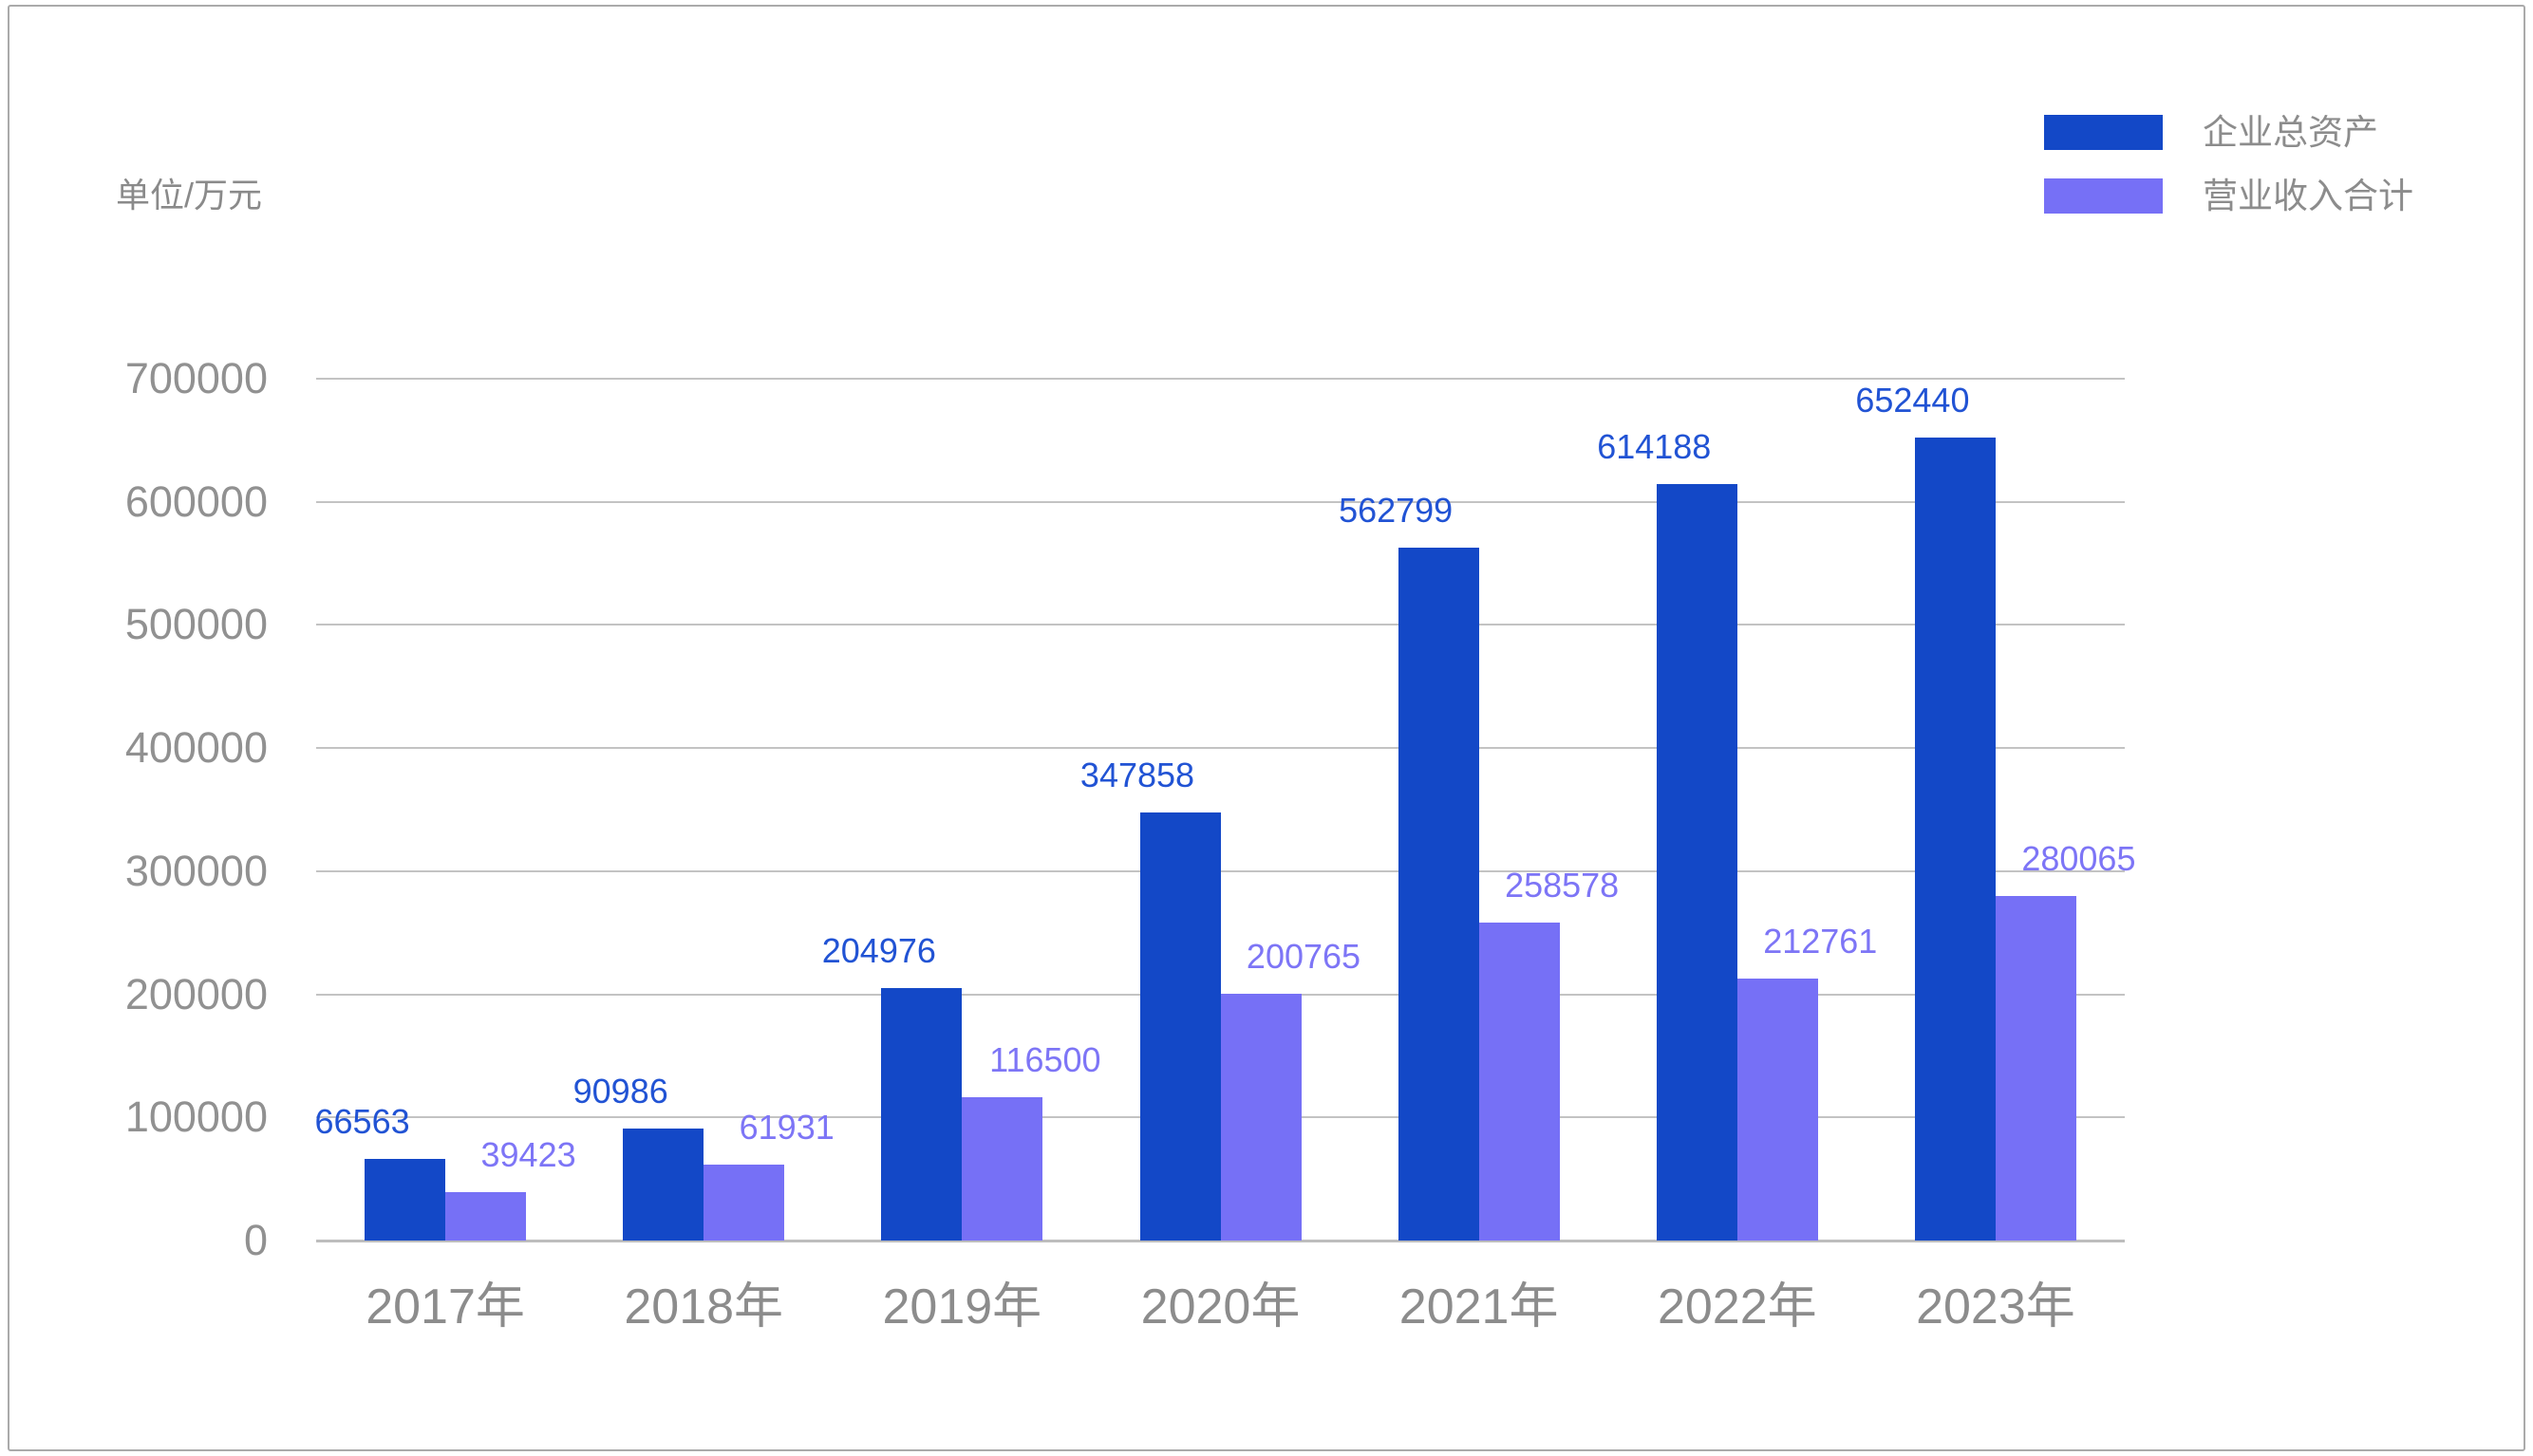 The width and height of the screenshot is (2533, 1456). I want to click on bar-value-revenue-2022年: 212761, so click(1821, 941).